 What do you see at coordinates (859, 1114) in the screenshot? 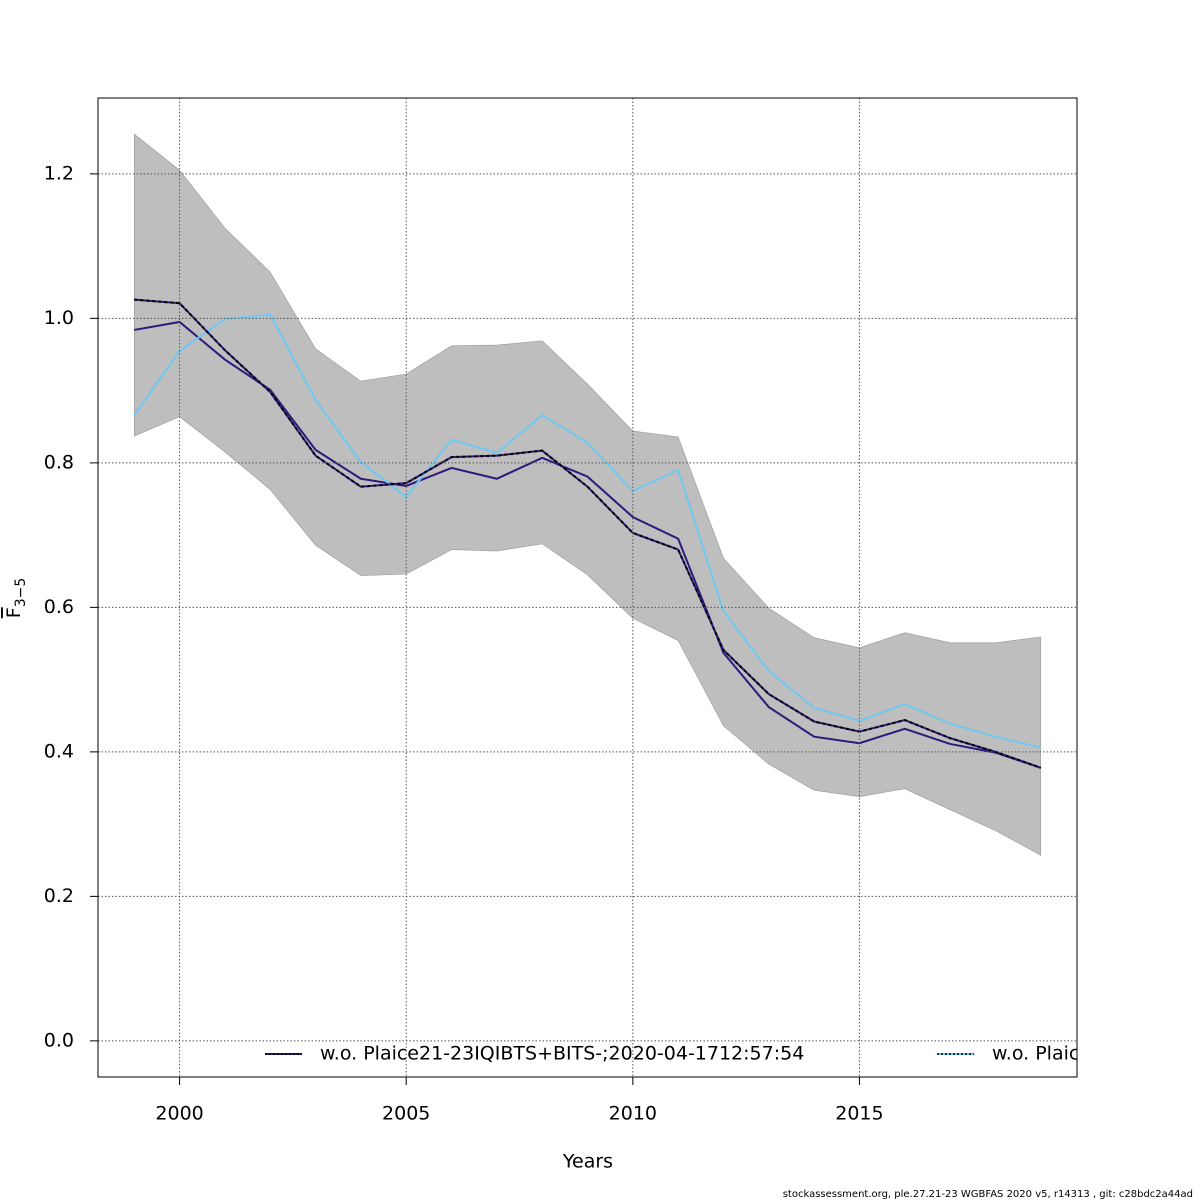
I see `x-tick-label: 2015` at bounding box center [859, 1114].